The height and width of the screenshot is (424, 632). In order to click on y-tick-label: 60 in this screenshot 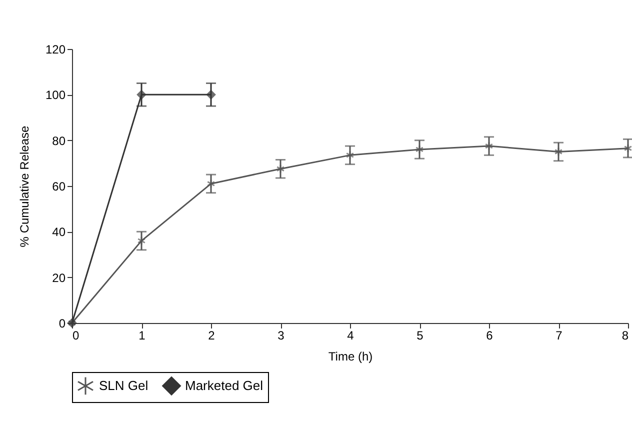, I will do `click(59, 187)`.